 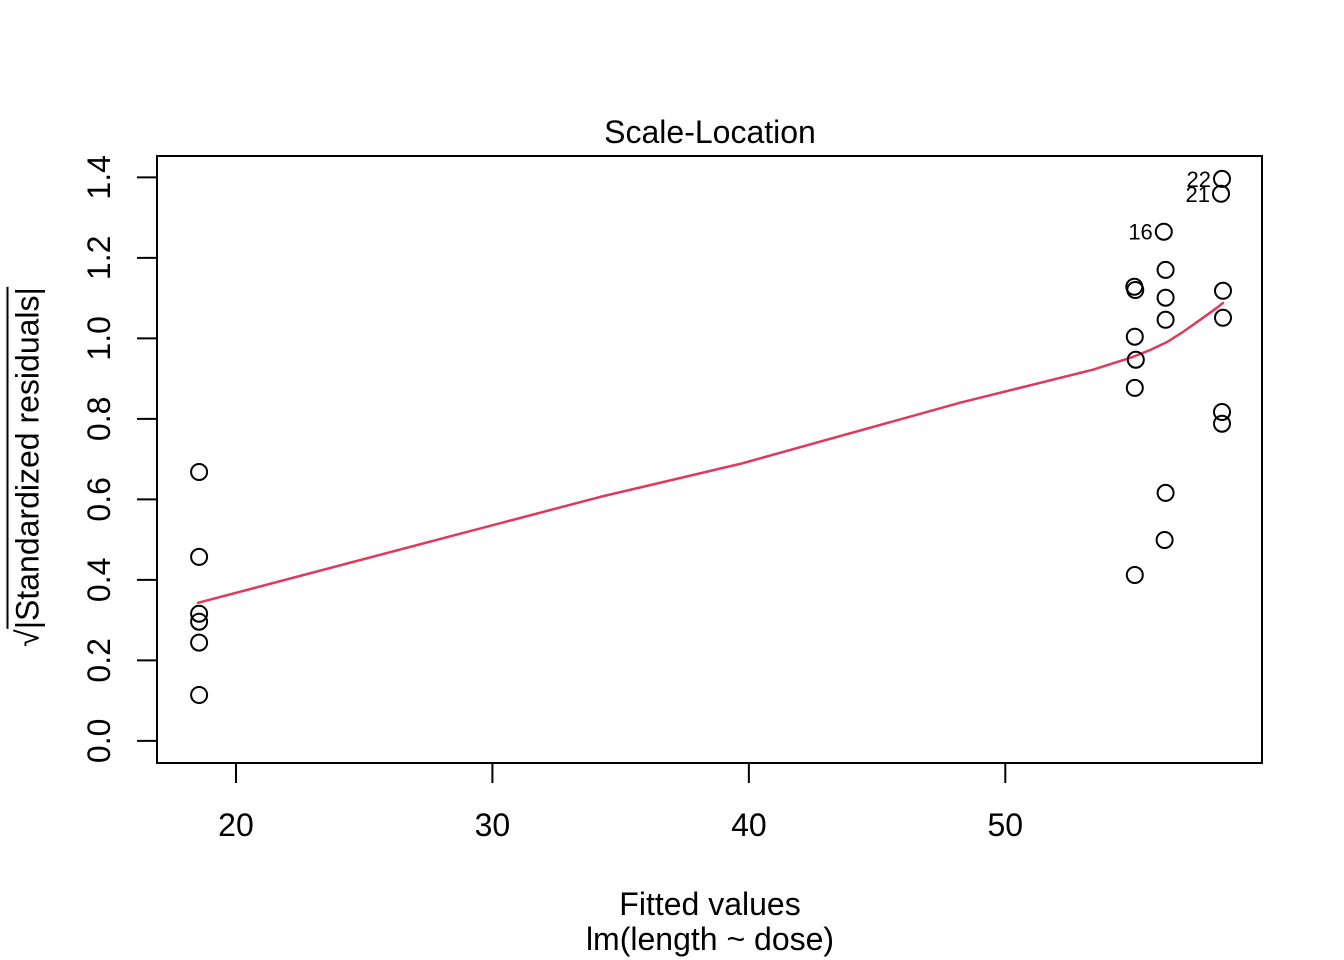 What do you see at coordinates (749, 825) in the screenshot?
I see `x-axis-tick-label: 40` at bounding box center [749, 825].